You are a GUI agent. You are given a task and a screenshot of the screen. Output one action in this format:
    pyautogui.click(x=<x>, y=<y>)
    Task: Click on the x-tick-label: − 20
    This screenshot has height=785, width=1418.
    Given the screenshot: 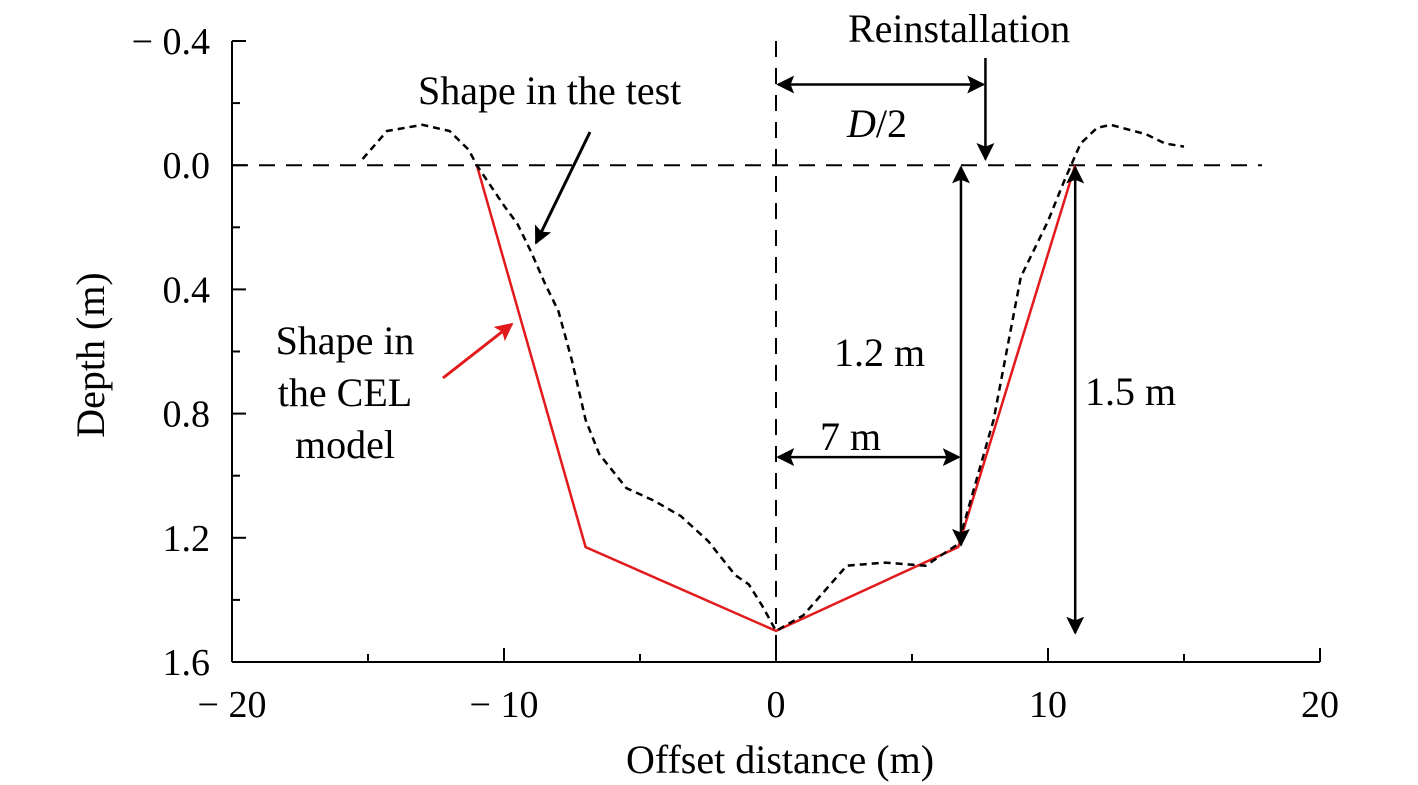 What is the action you would take?
    pyautogui.click(x=232, y=705)
    